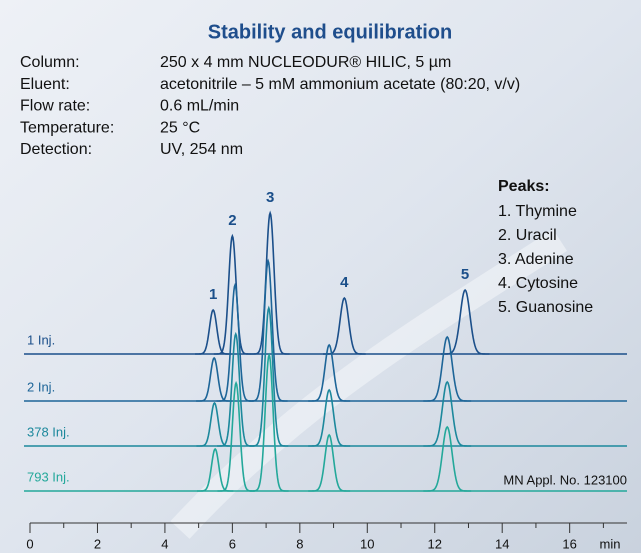  What do you see at coordinates (305, 62) in the screenshot?
I see `condition-value: 250 x 4 mm NUCLEODUR® HILIC, 5 µm` at bounding box center [305, 62].